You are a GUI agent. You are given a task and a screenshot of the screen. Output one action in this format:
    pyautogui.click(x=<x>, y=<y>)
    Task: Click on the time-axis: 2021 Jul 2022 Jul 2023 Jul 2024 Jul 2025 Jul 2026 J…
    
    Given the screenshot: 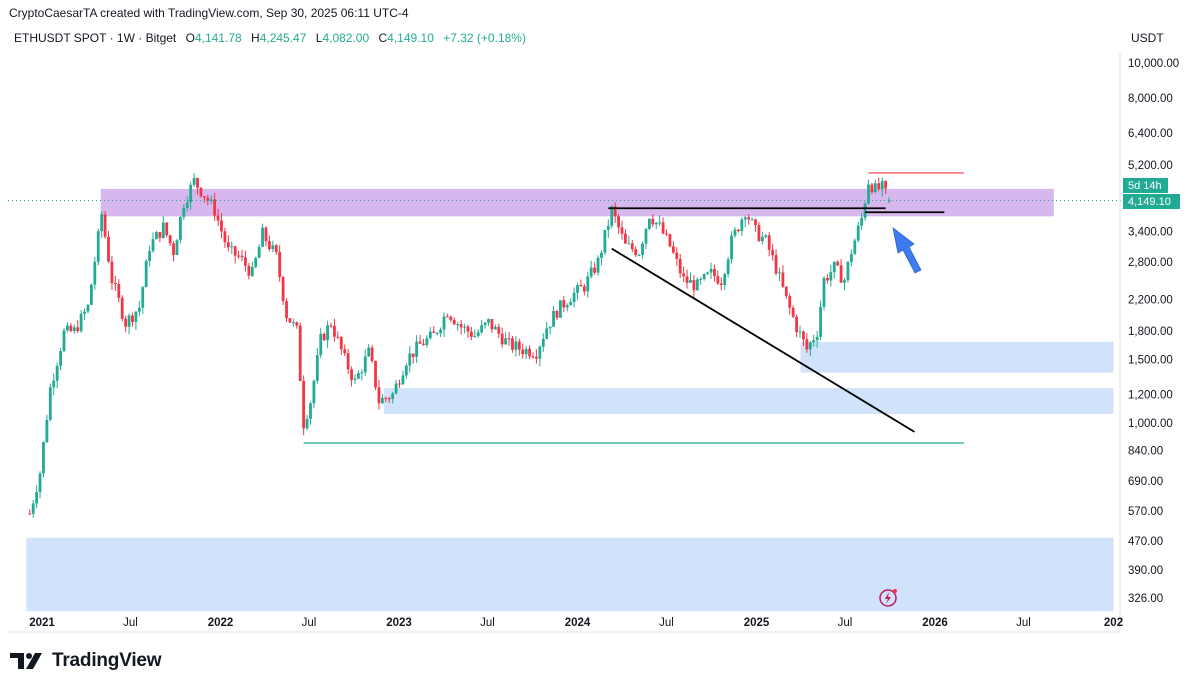 What is the action you would take?
    pyautogui.click(x=576, y=623)
    